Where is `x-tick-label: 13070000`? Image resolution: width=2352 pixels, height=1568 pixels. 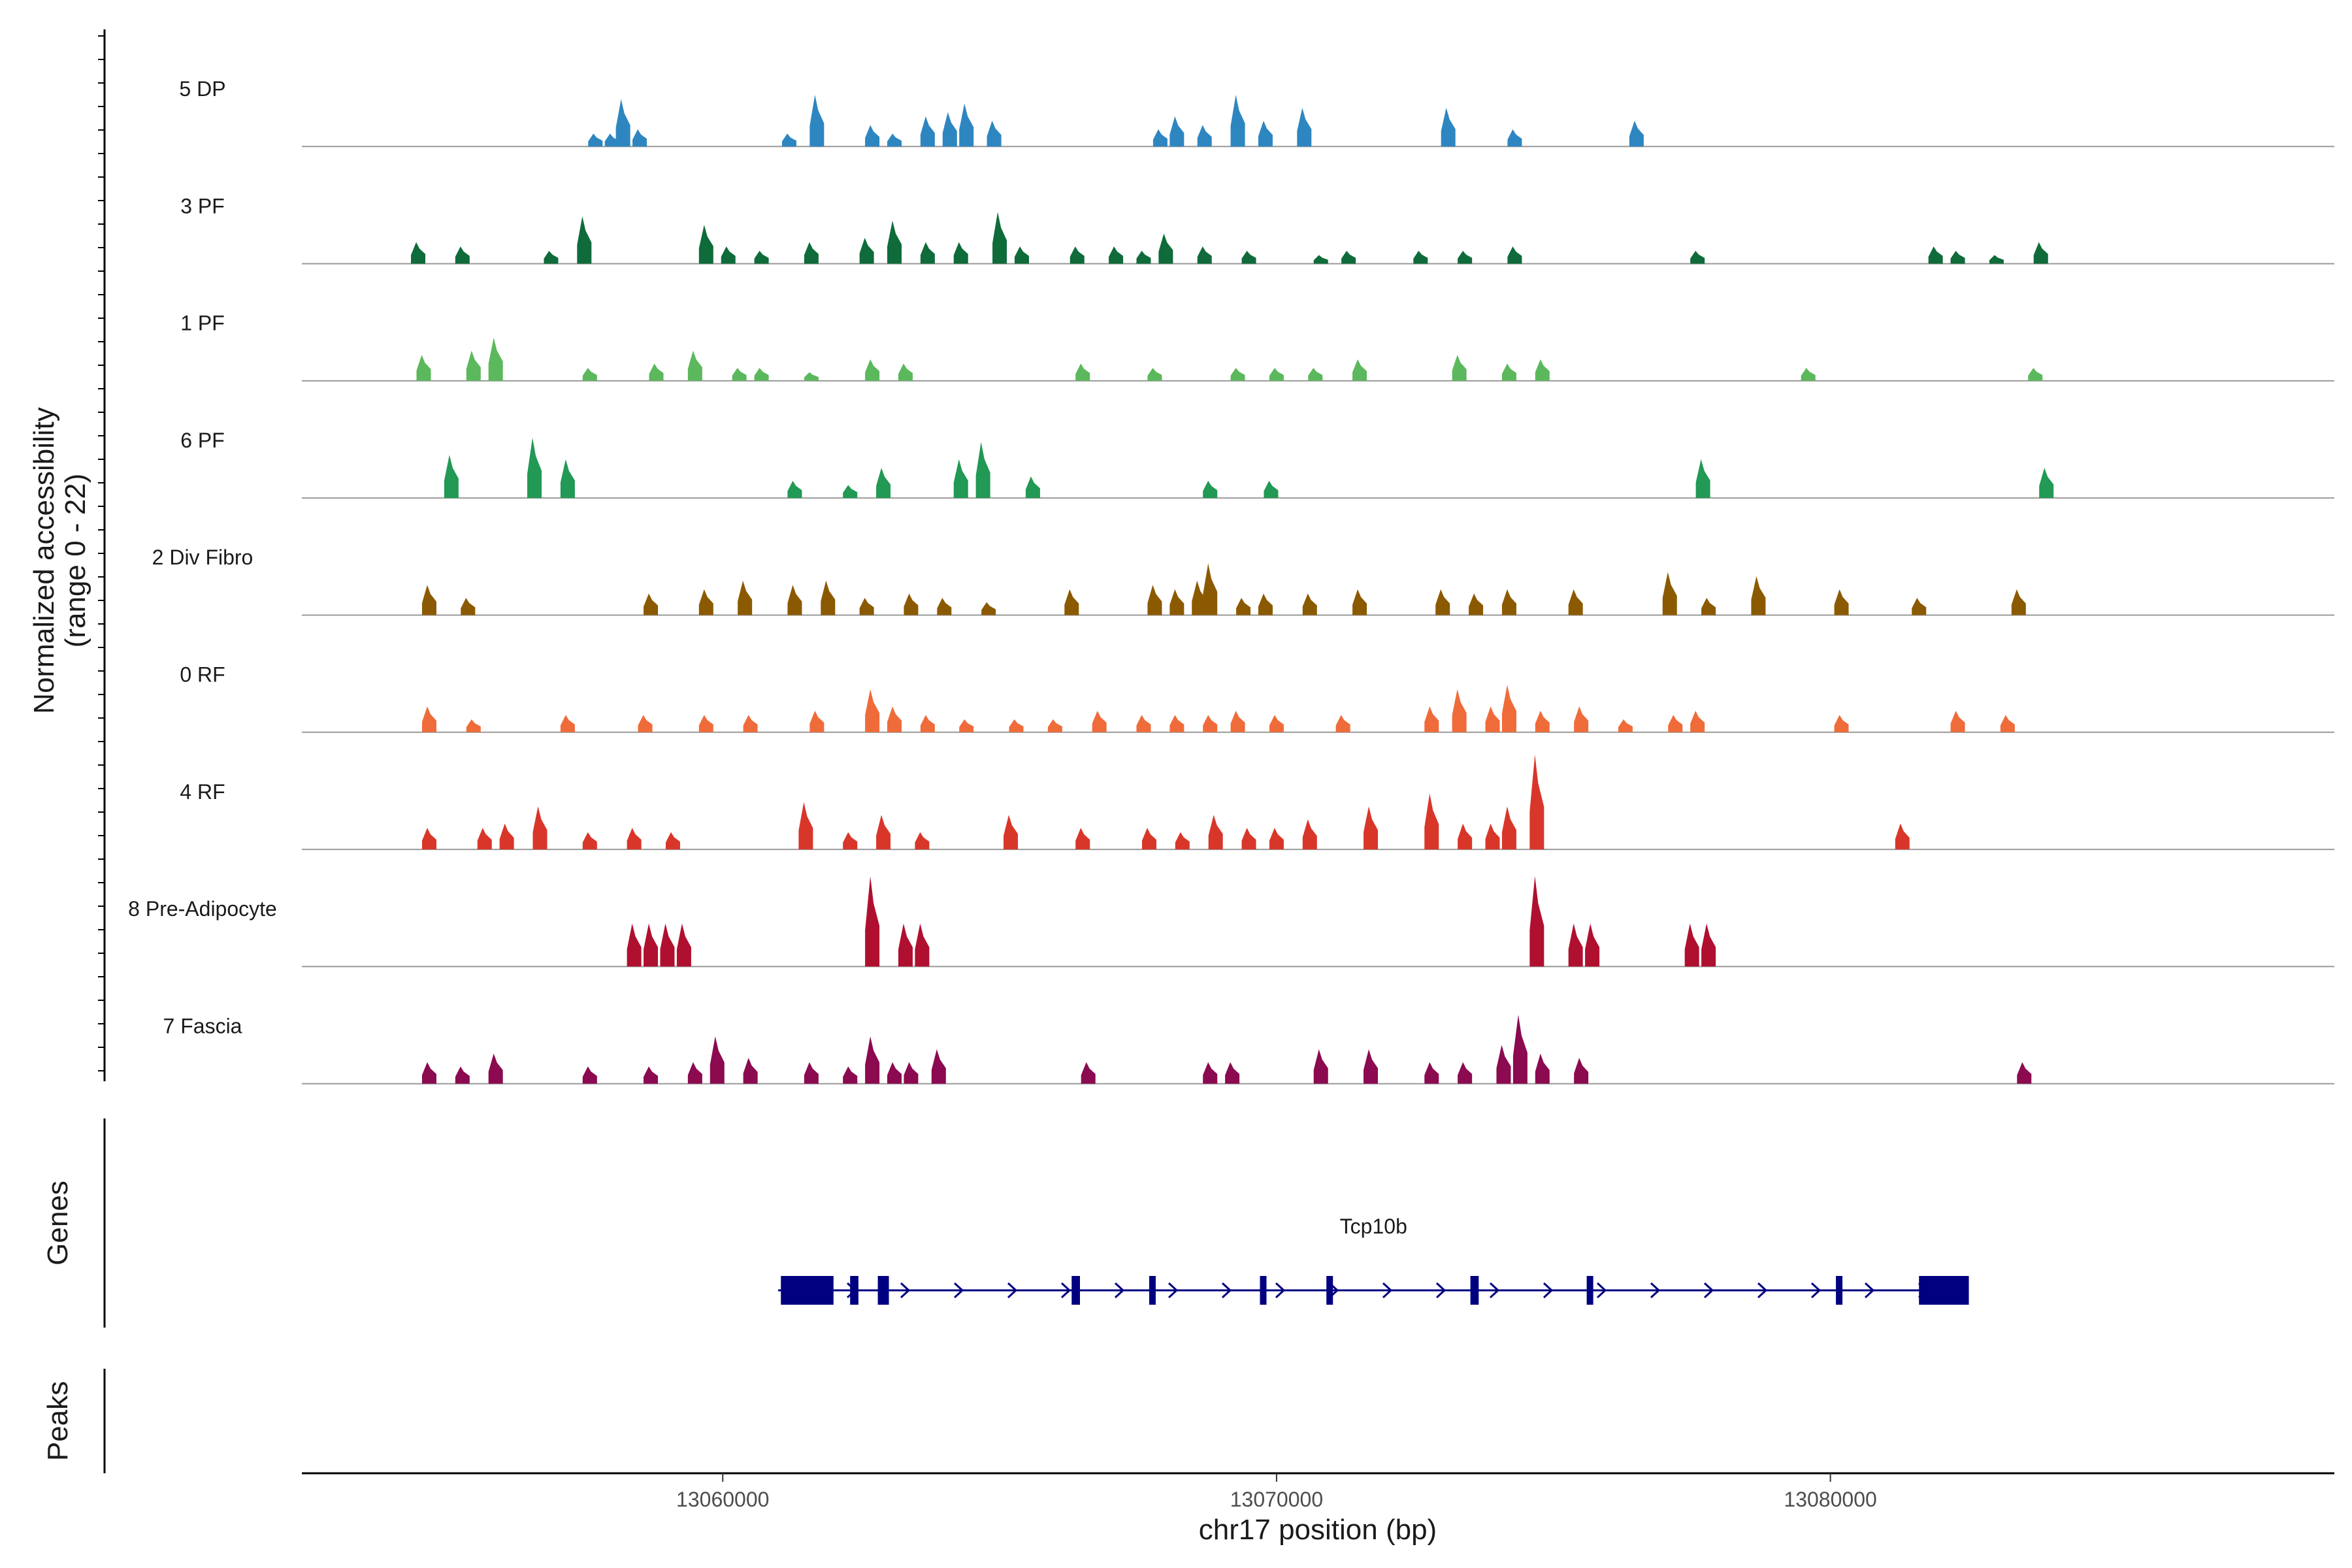
x-tick-label: 13070000 is located at coordinates (1276, 1499).